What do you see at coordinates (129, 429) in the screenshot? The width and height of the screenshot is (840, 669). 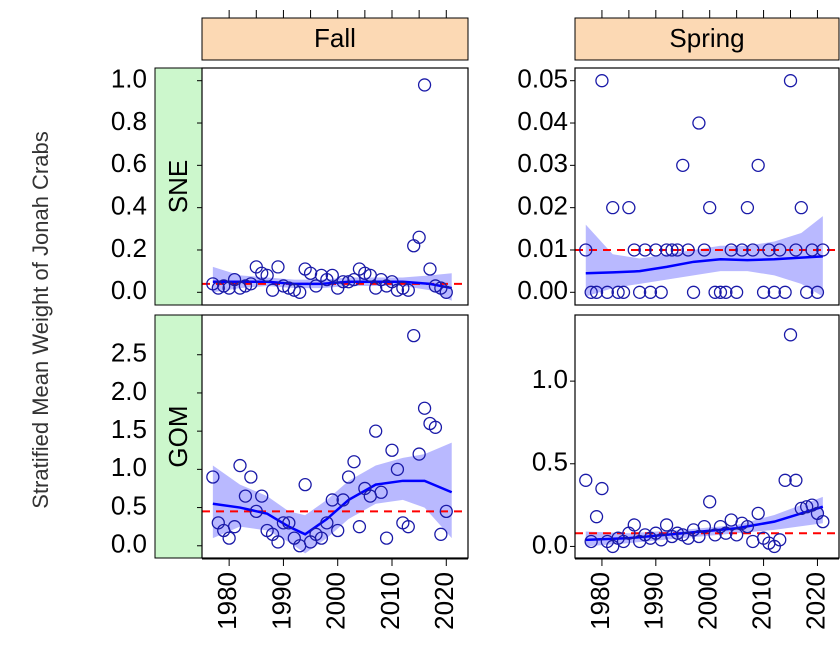 I see `y-tick-label: 1.5` at bounding box center [129, 429].